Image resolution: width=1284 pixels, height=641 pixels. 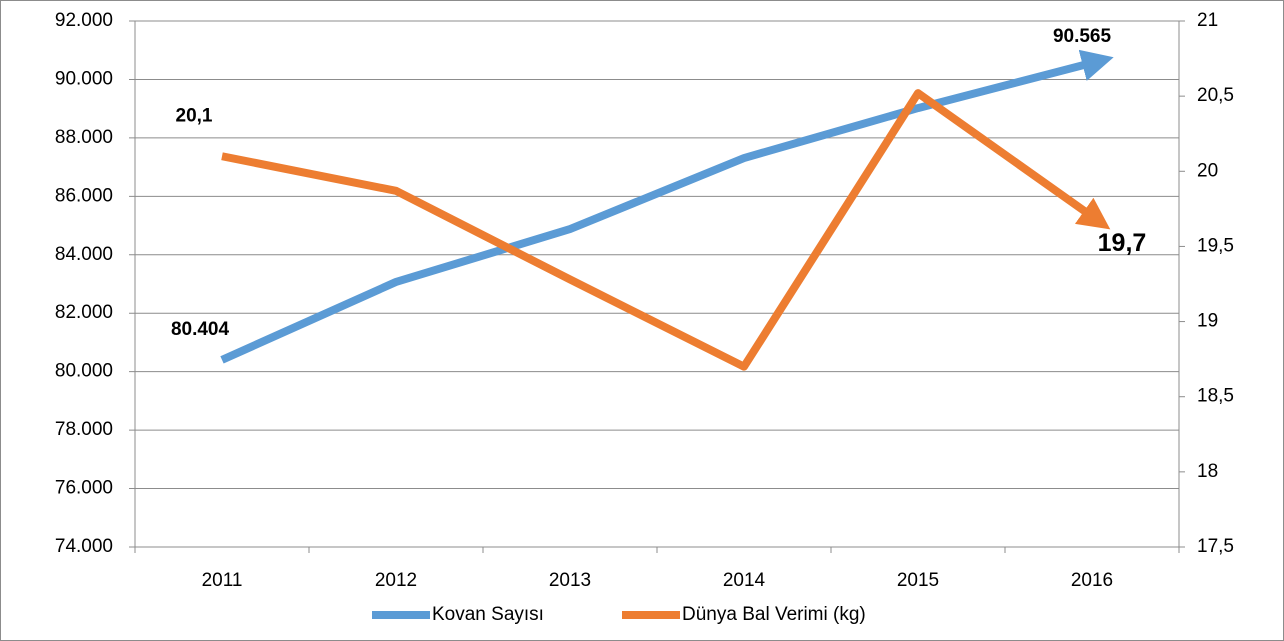 I want to click on data-label: 20,1, so click(x=194, y=115).